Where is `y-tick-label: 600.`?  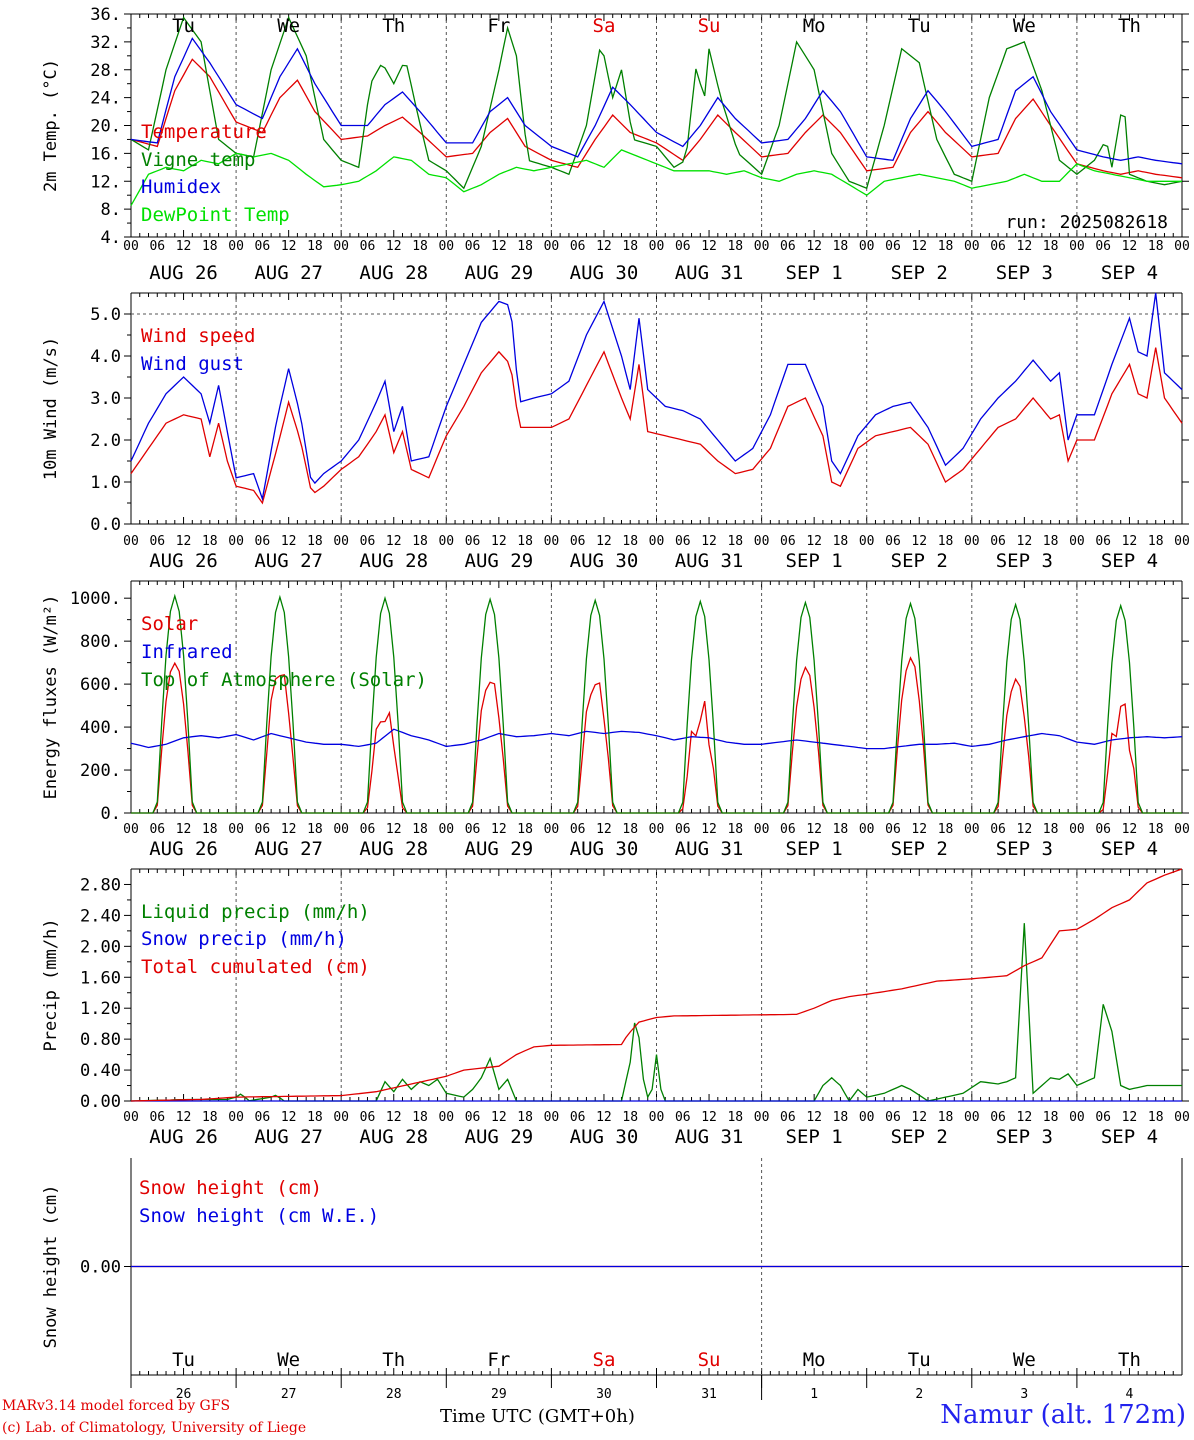 y-tick-label: 600. is located at coordinates (100, 685).